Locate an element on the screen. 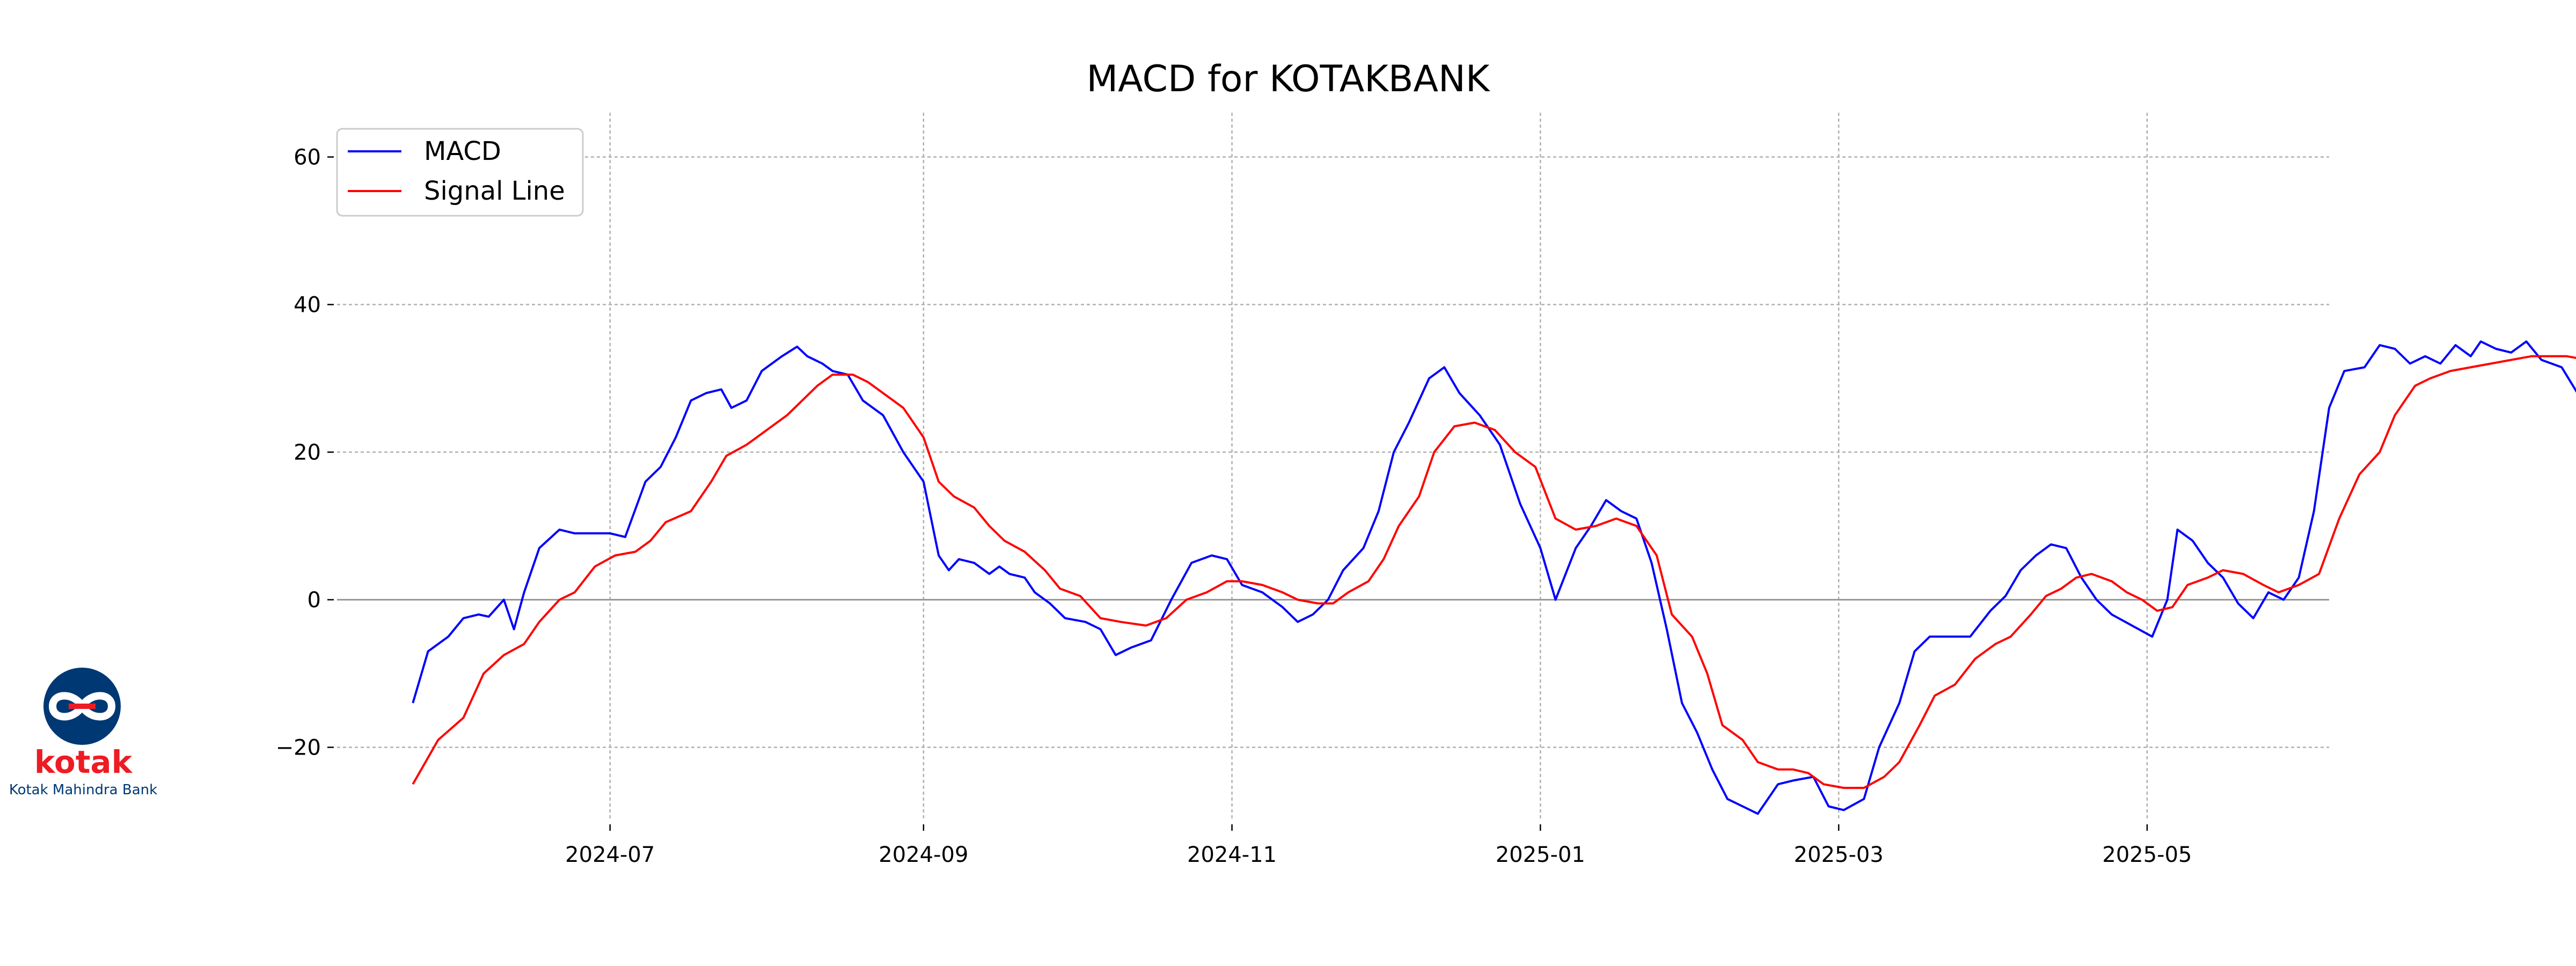 The image size is (2576, 966). x-tick-label: 2024-07 is located at coordinates (610, 855).